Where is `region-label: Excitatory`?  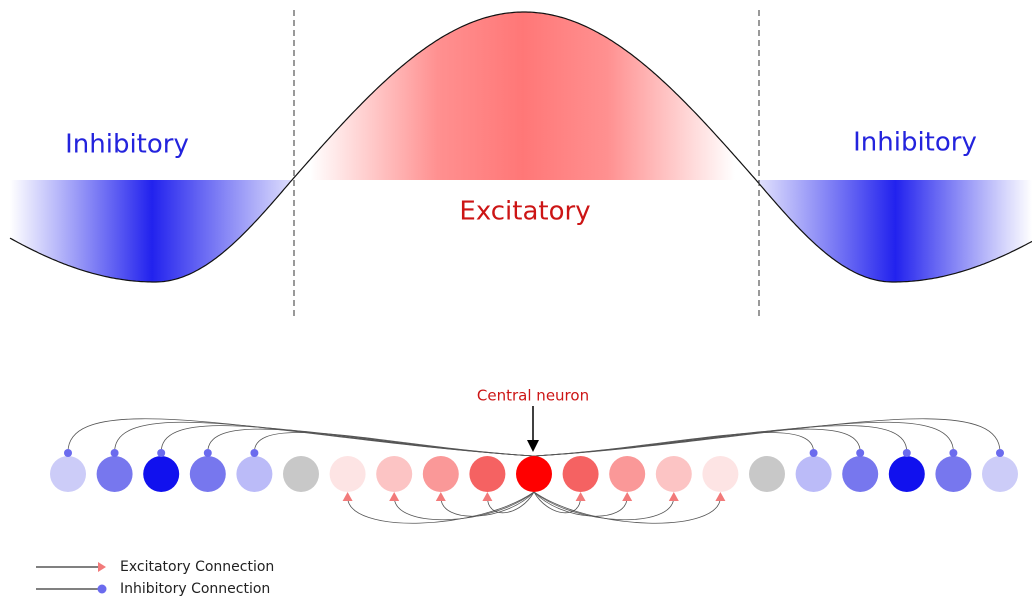 region-label: Excitatory is located at coordinates (524, 212).